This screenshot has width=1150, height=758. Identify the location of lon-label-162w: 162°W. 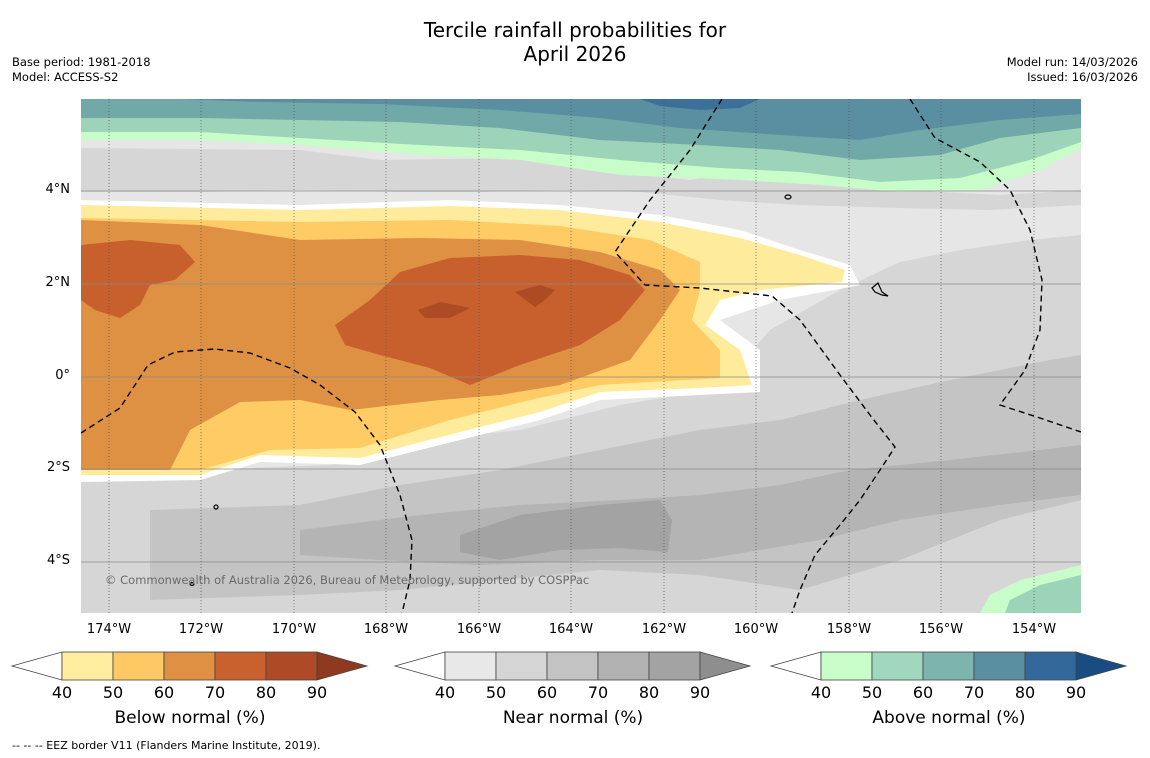
(664, 629).